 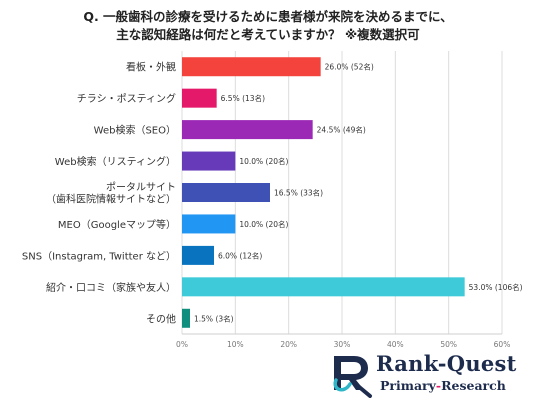 I want to click on category-label: Web検索（SEO）, so click(x=135, y=130).